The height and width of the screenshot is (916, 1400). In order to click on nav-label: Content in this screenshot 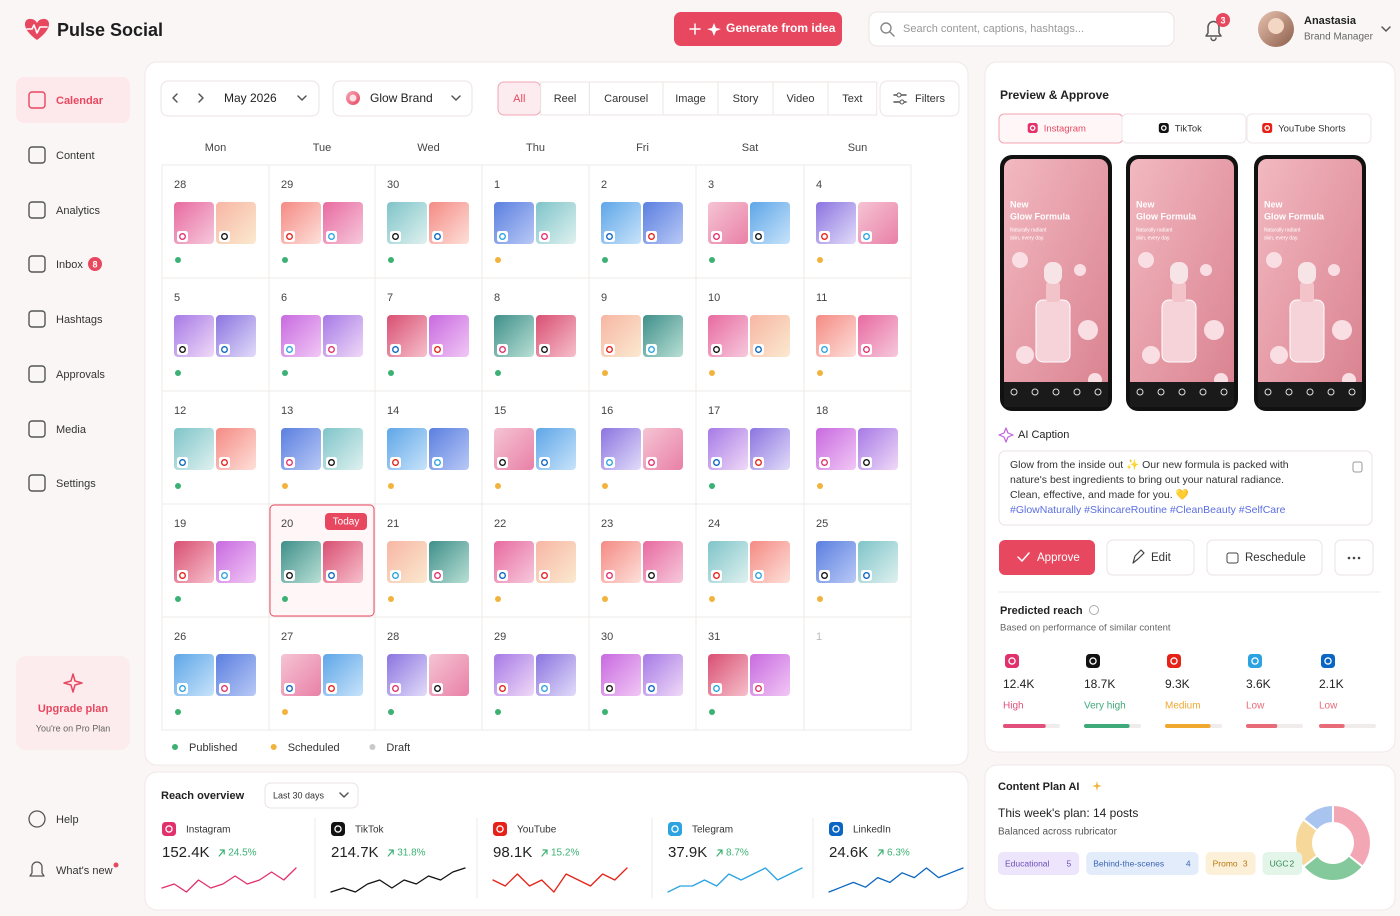, I will do `click(75, 156)`.